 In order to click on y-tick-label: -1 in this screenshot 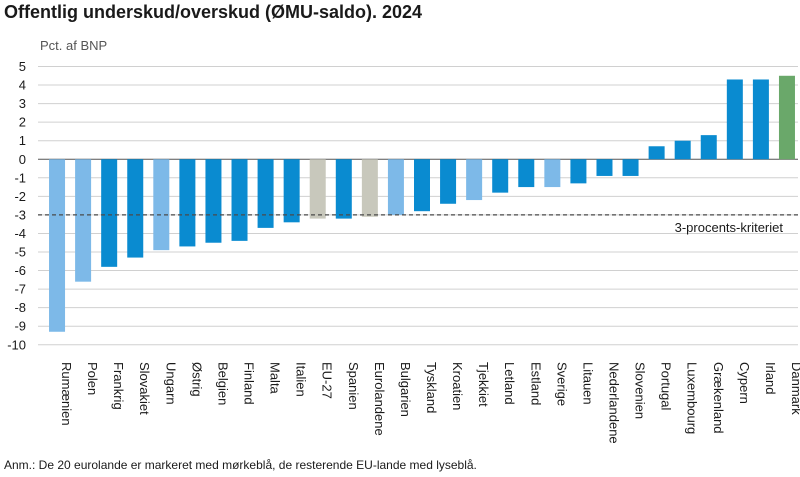, I will do `click(20, 177)`.